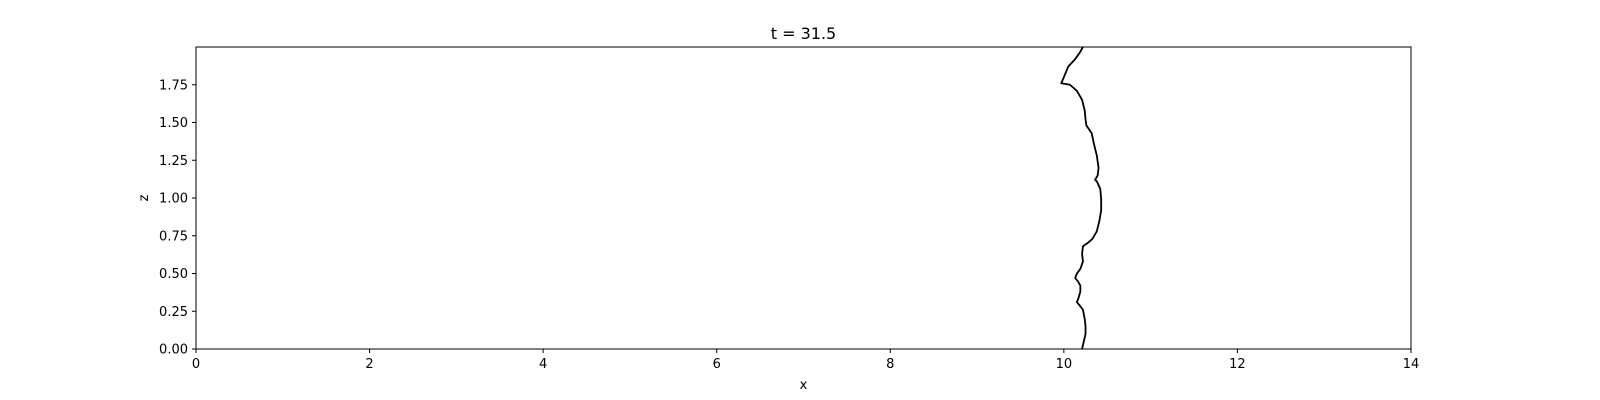 Image resolution: width=1600 pixels, height=400 pixels. What do you see at coordinates (144, 197) in the screenshot?
I see `y-axis-label: z` at bounding box center [144, 197].